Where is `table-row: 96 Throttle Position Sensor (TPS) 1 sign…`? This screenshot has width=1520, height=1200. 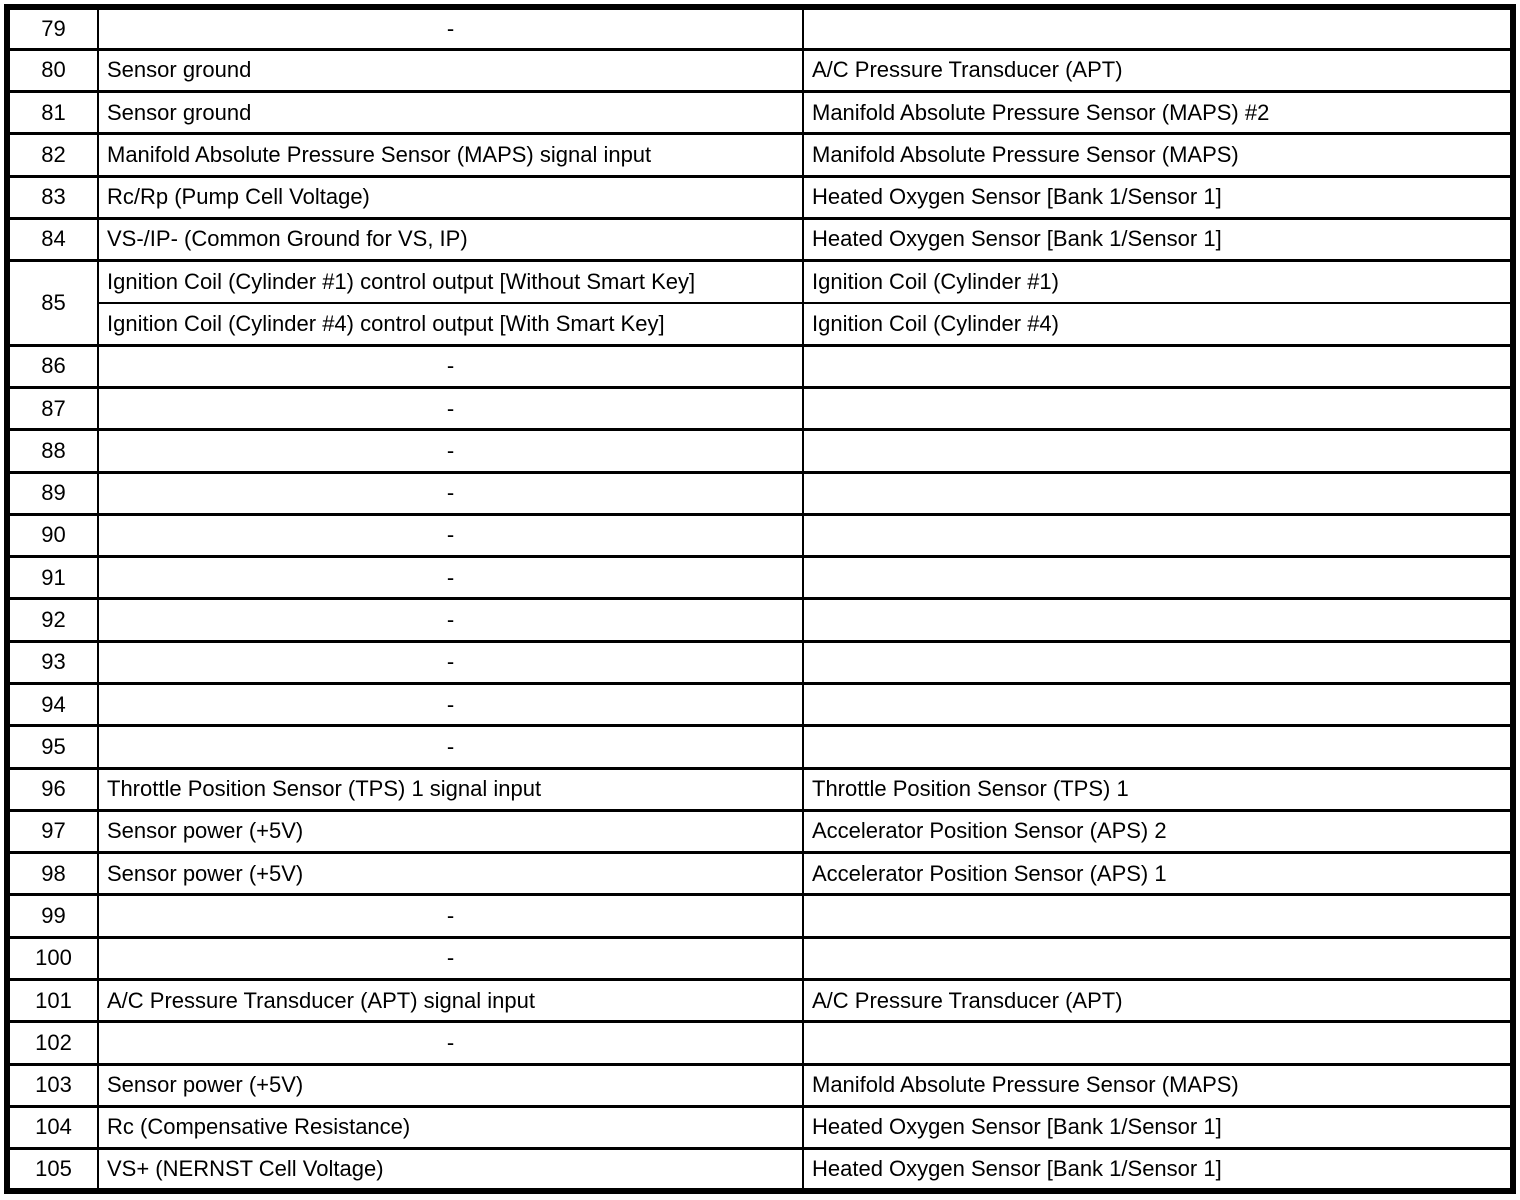
table-row: 96 Throttle Position Sensor (TPS) 1 sign… is located at coordinates (760, 789).